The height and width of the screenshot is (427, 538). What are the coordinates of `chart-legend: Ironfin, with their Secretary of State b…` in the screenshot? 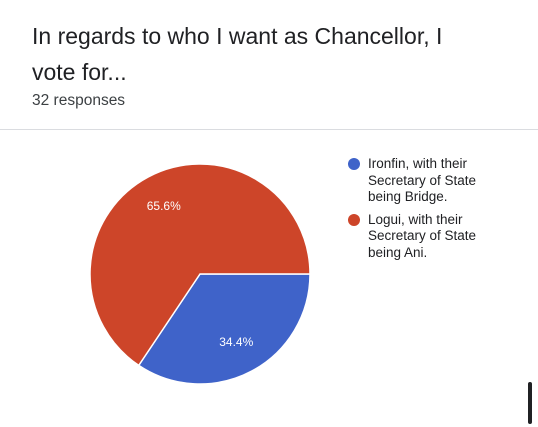 It's located at (423, 211).